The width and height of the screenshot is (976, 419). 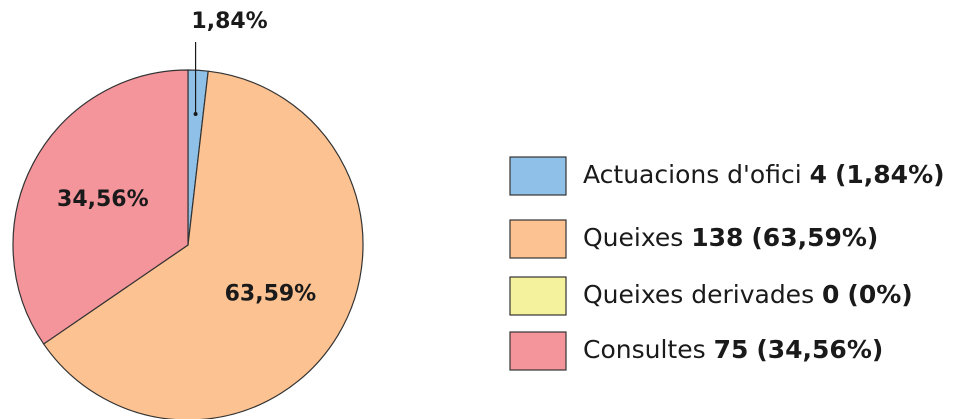 What do you see at coordinates (830, 294) in the screenshot?
I see `legend-count: 0` at bounding box center [830, 294].